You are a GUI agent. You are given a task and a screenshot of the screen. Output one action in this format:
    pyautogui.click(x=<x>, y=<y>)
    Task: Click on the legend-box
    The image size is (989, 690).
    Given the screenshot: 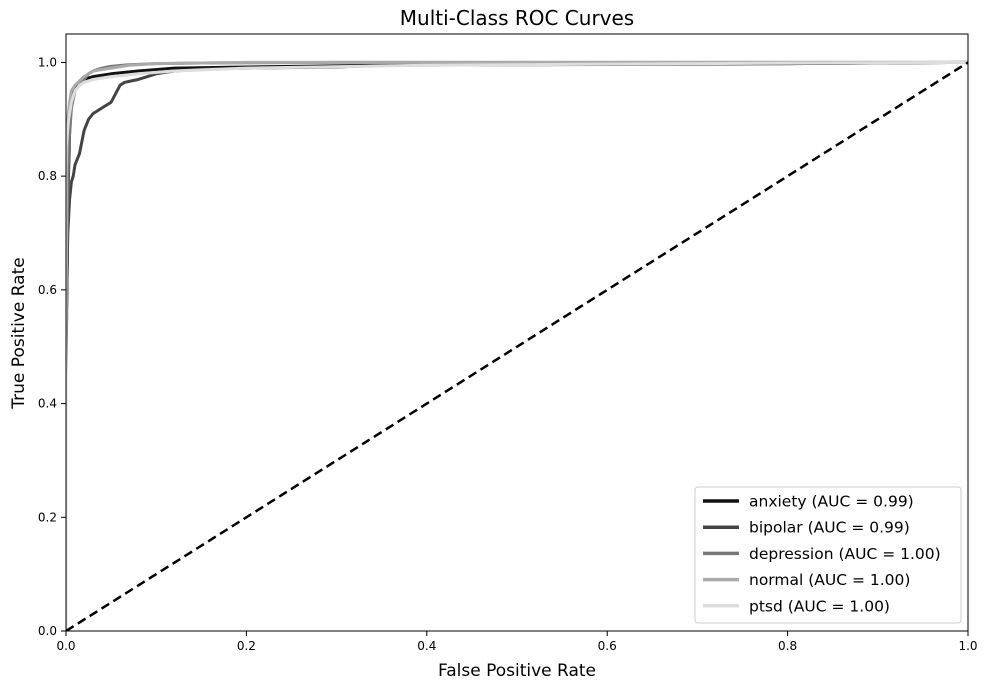 What is the action you would take?
    pyautogui.click(x=828, y=555)
    